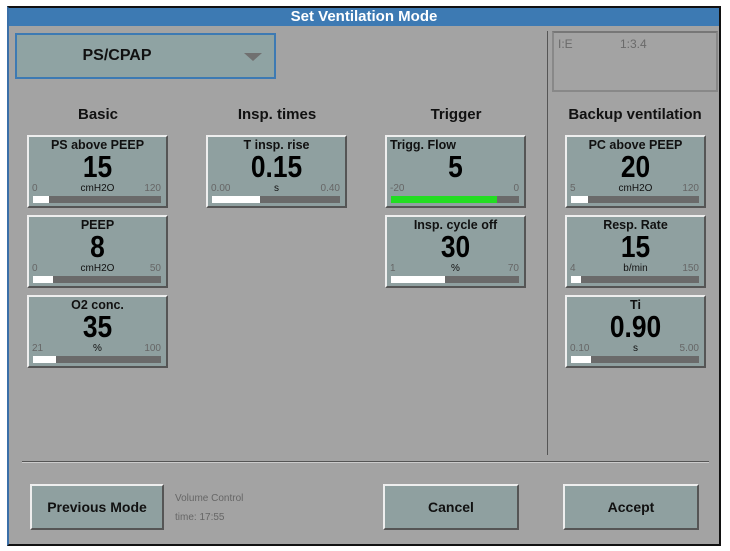  Describe the element at coordinates (97, 246) in the screenshot. I see `tile-value: 8` at that location.